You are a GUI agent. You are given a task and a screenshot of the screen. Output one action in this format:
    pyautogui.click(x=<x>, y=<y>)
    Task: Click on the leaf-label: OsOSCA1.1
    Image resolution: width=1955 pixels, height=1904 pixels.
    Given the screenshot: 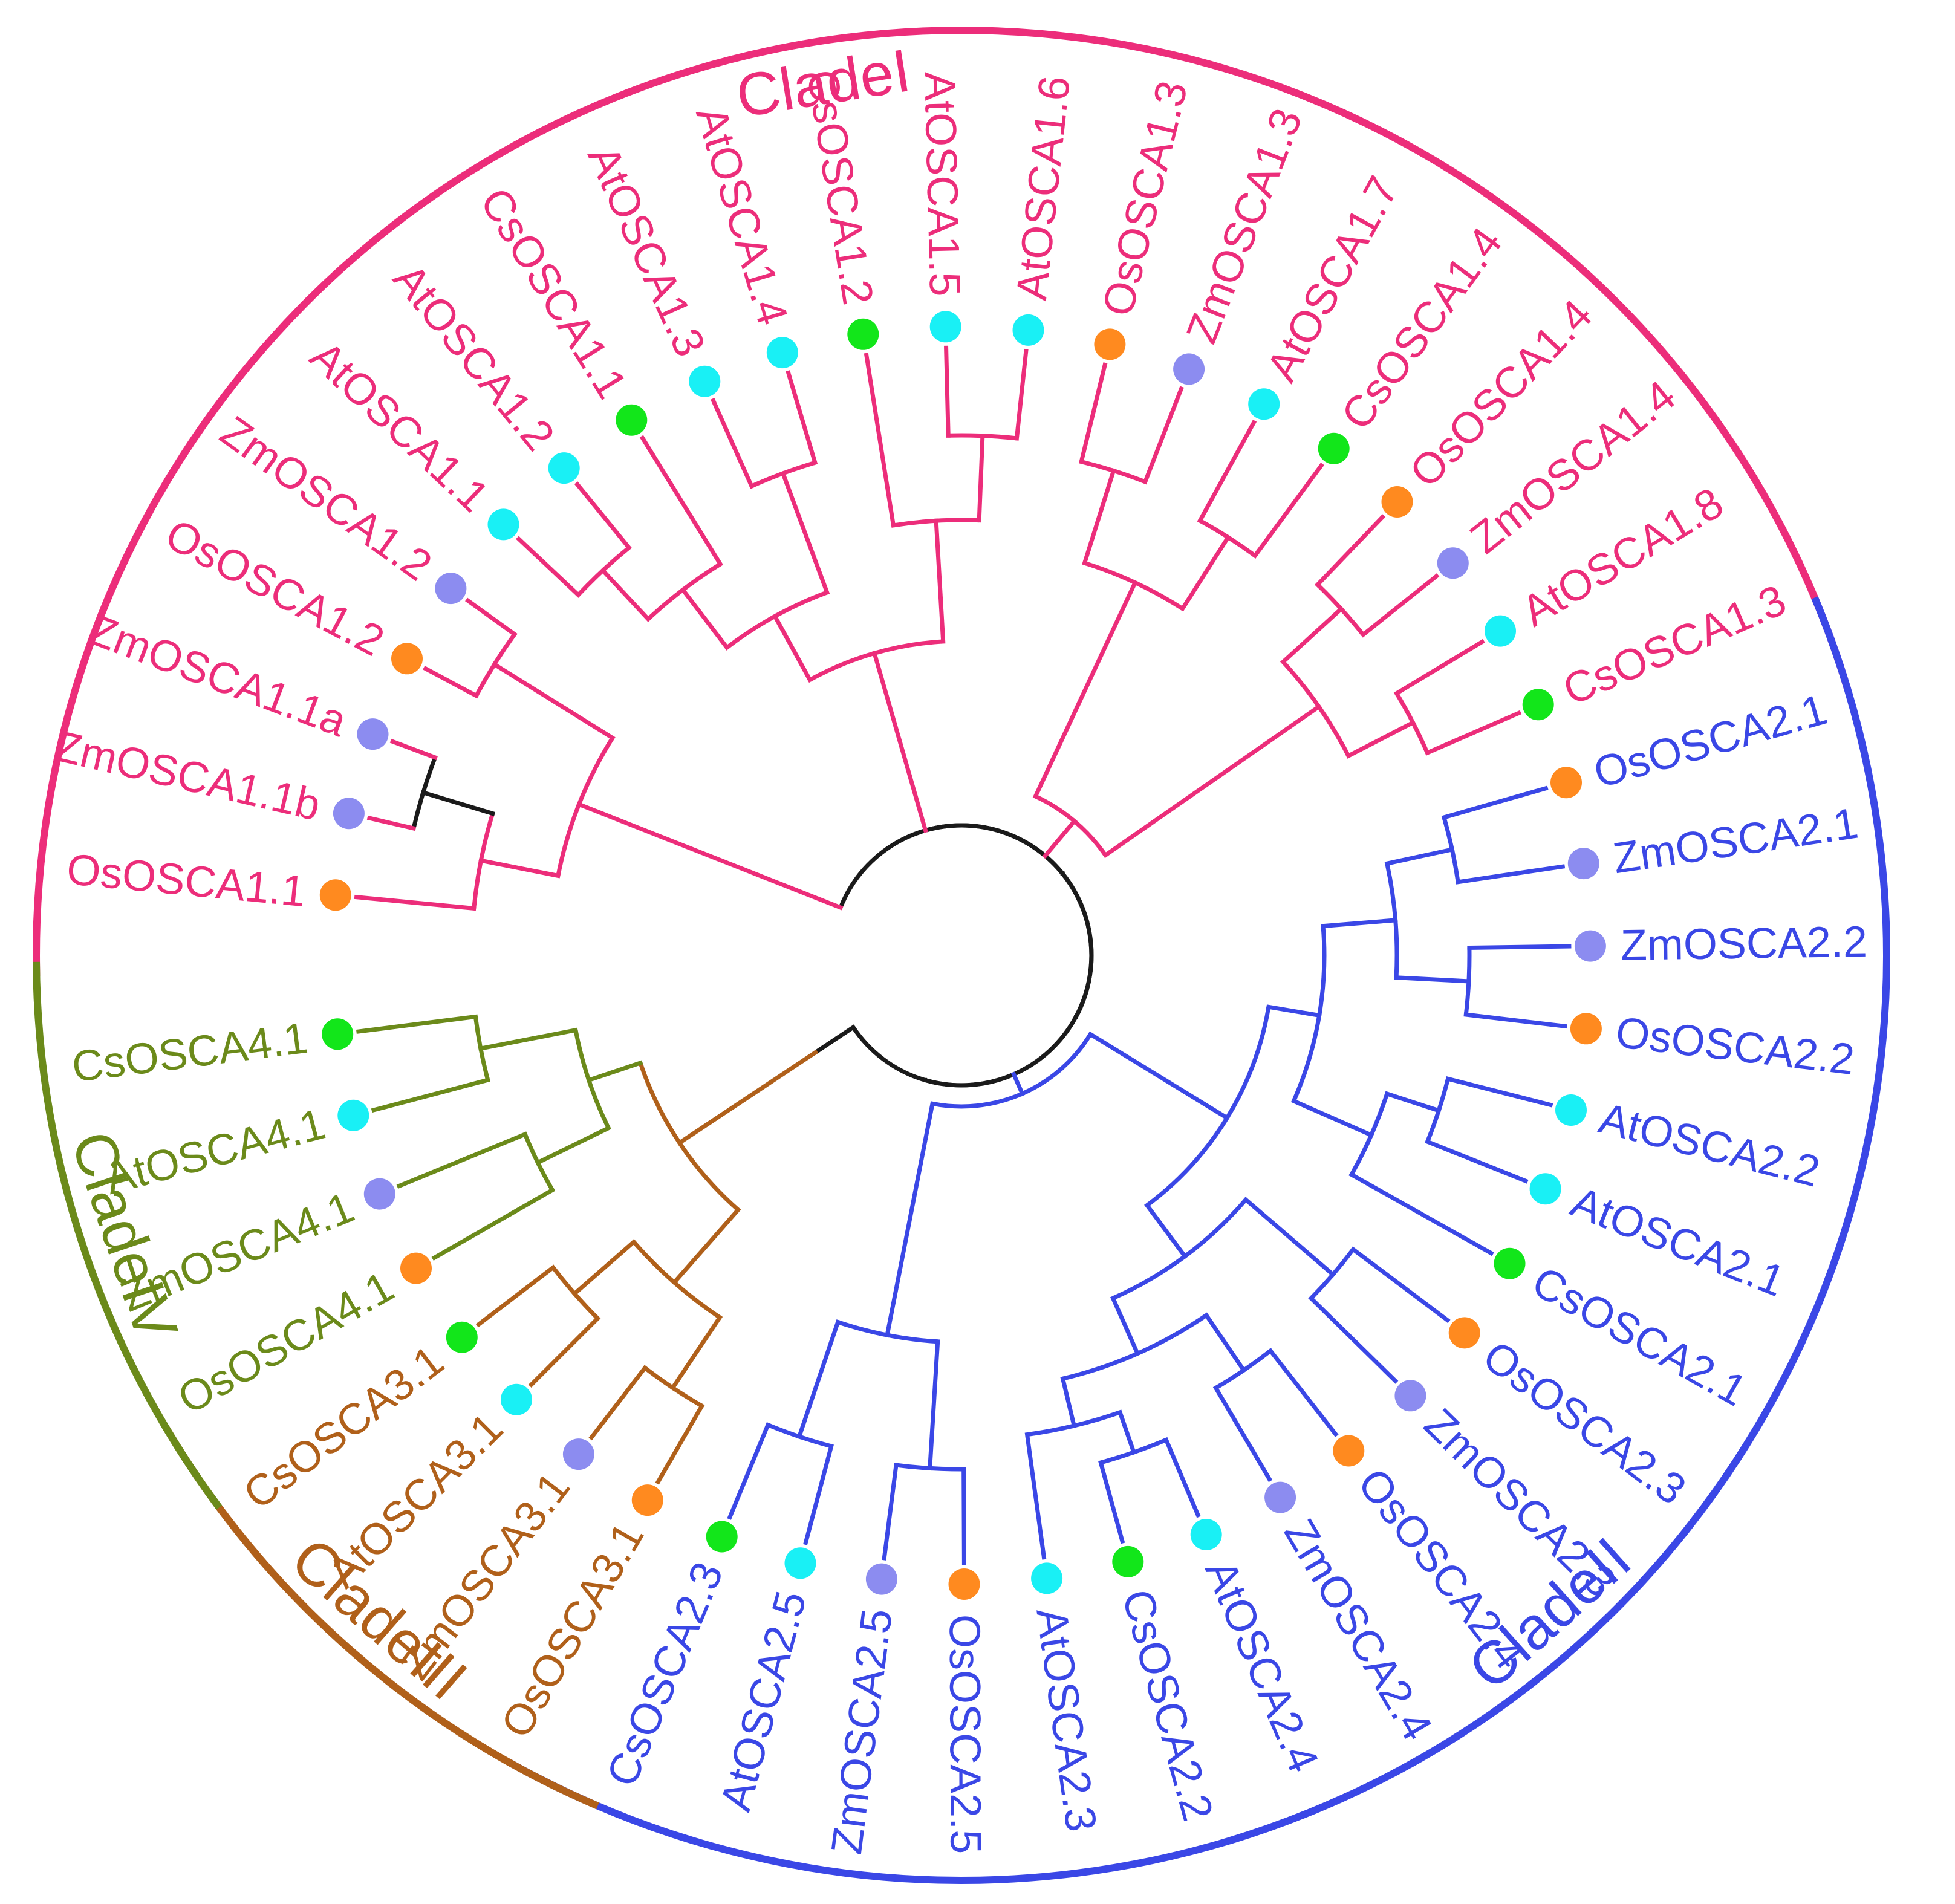 What is the action you would take?
    pyautogui.click(x=187, y=881)
    